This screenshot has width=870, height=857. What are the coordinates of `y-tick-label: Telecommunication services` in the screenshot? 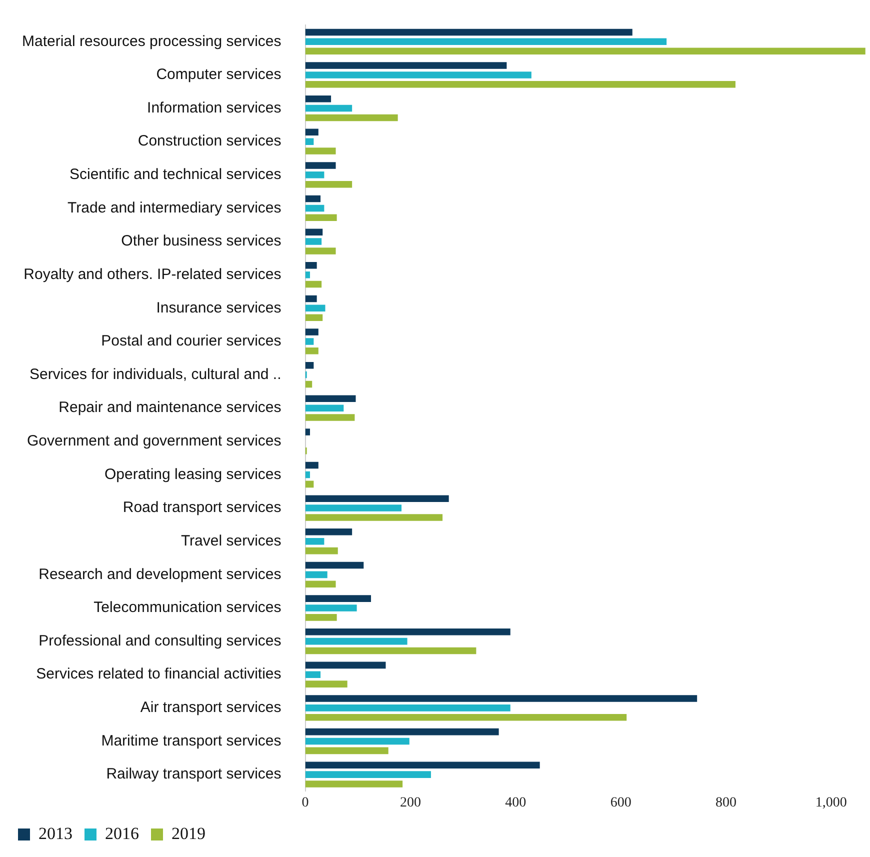 It's located at (188, 607).